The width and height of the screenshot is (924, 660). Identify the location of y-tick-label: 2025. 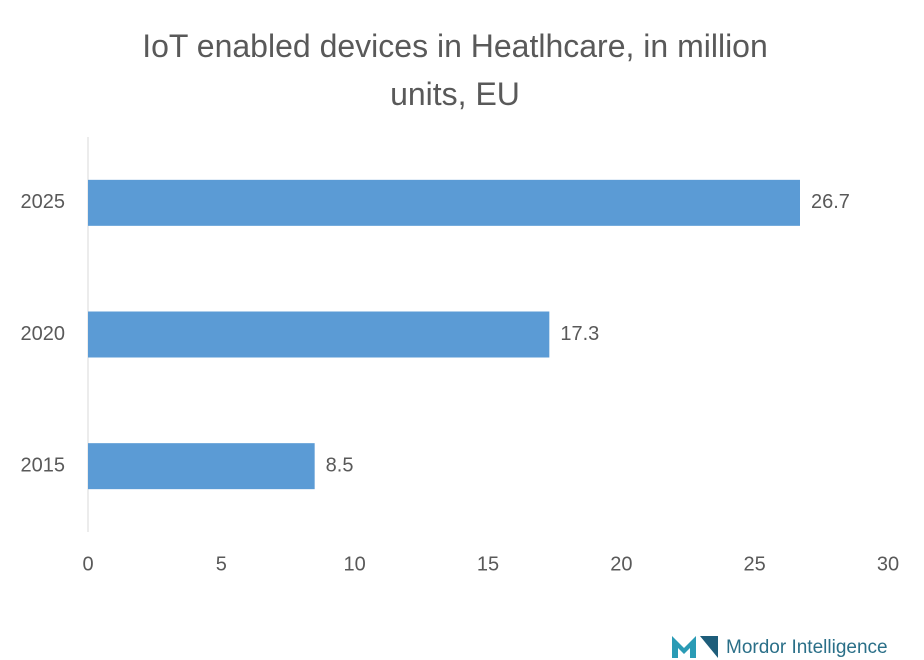
(43, 202).